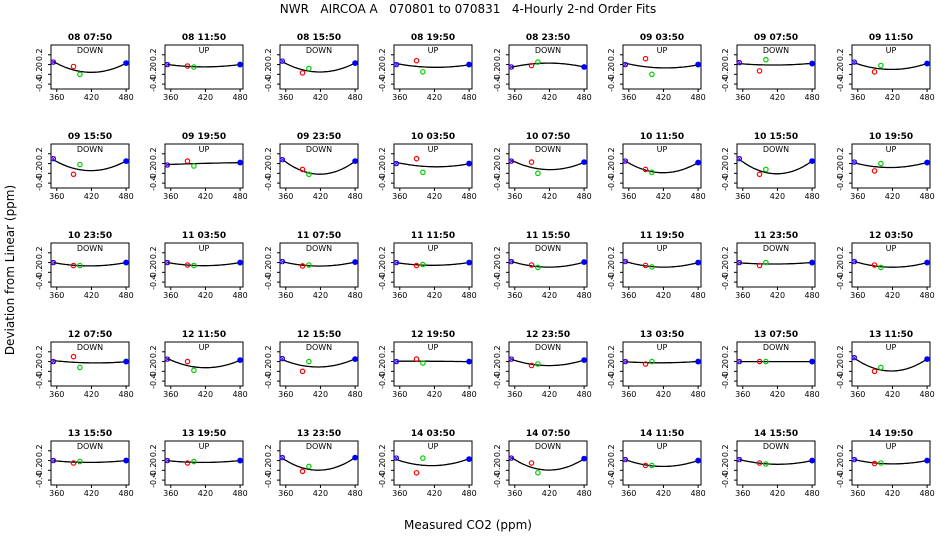 The height and width of the screenshot is (540, 936). What do you see at coordinates (656, 67) in the screenshot?
I see `panel: 09 03:50 UP 360 420 480 -0.4-0.200.2` at bounding box center [656, 67].